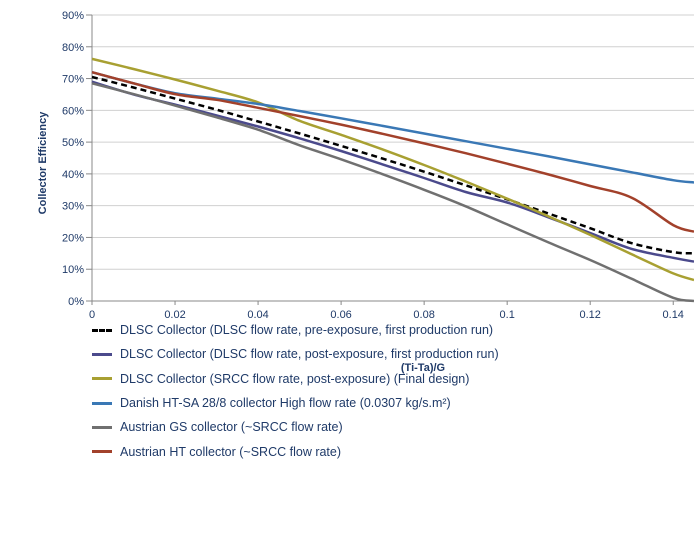 The height and width of the screenshot is (559, 694). Describe the element at coordinates (257, 315) in the screenshot. I see `x-tick-label: 0.04` at that location.